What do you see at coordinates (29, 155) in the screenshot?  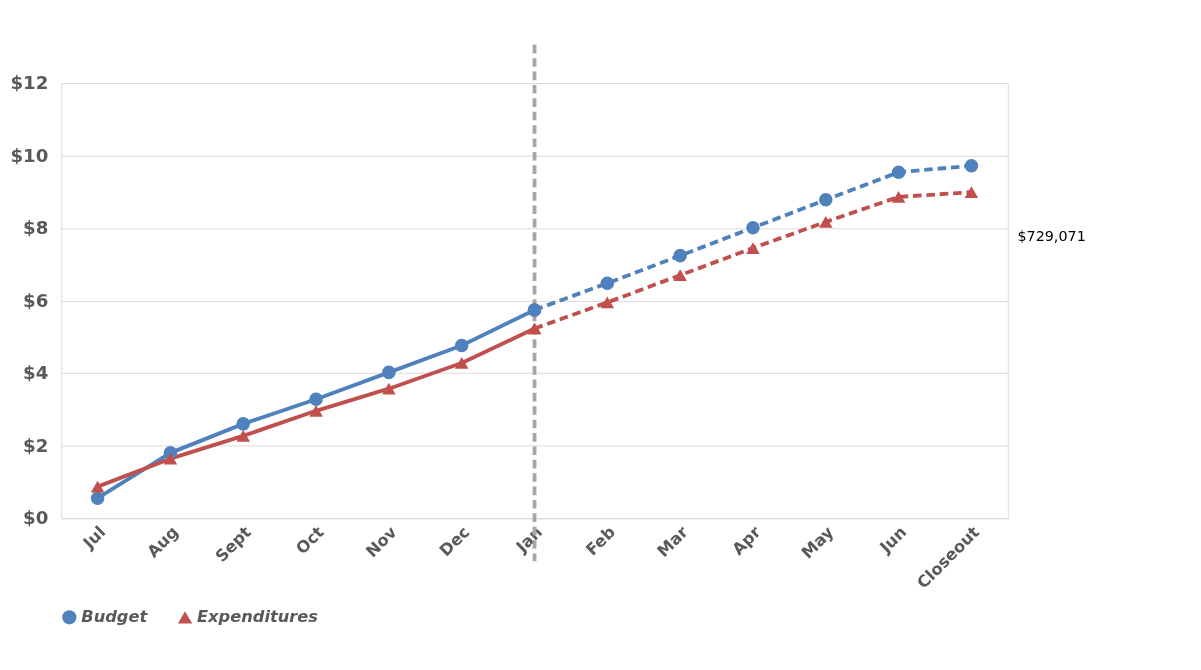 I see `y-tick-label: $10` at bounding box center [29, 155].